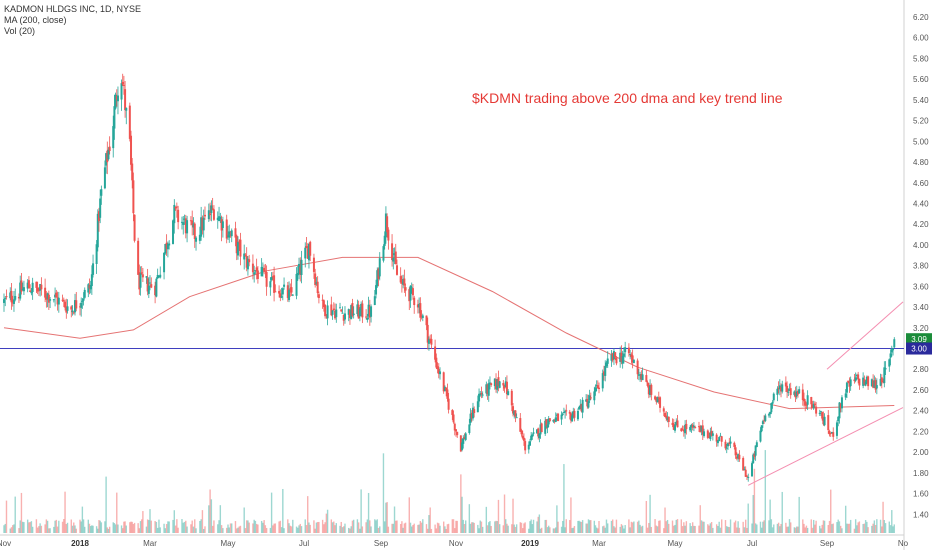 This screenshot has height=550, width=932. What do you see at coordinates (20, 31) in the screenshot?
I see `volume-indicator-label: Vol (20)` at bounding box center [20, 31].